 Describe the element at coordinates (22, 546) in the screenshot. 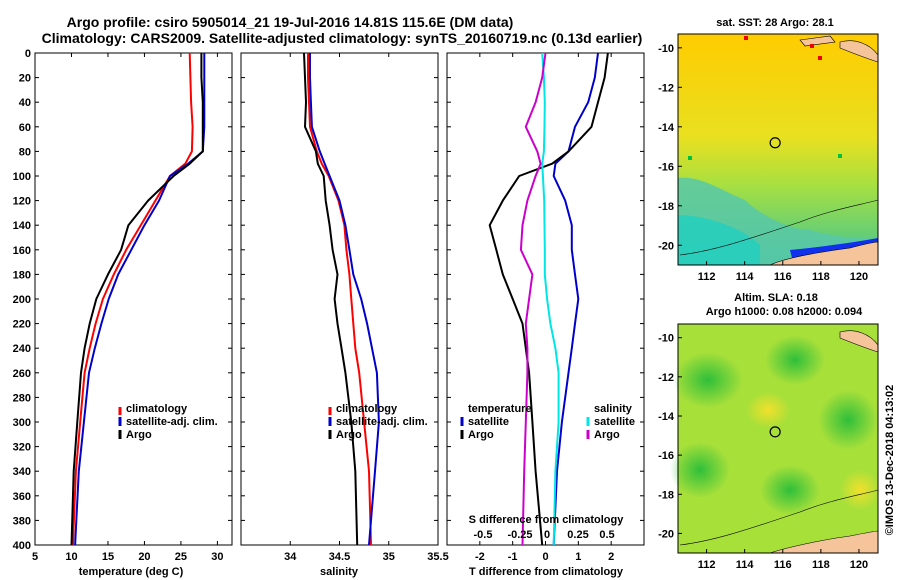

I see `temperature-ytick-label: 400` at that location.